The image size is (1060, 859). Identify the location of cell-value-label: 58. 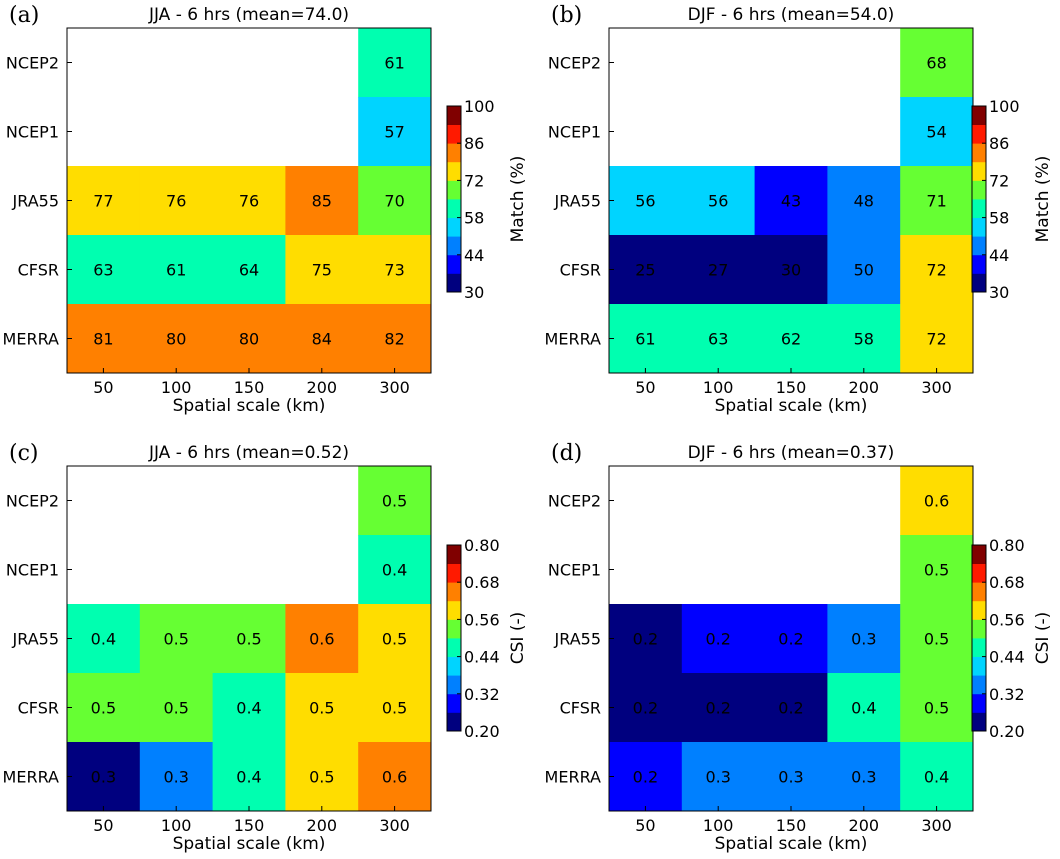
(864, 339).